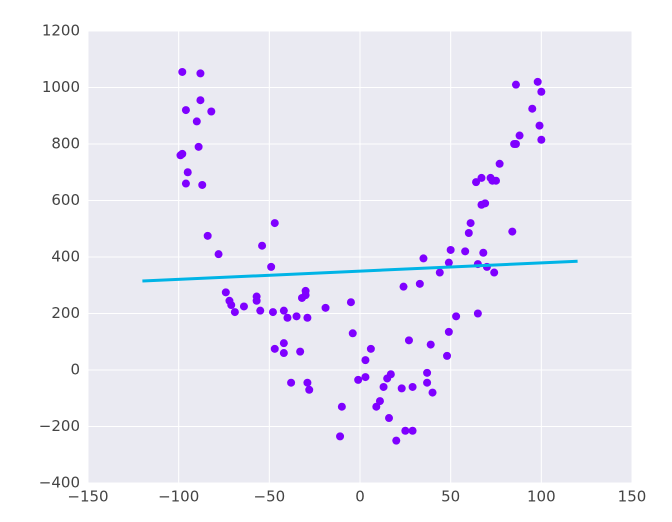 The height and width of the screenshot is (522, 672). Describe the element at coordinates (59, 483) in the screenshot. I see `y-tick-label: −400` at that location.